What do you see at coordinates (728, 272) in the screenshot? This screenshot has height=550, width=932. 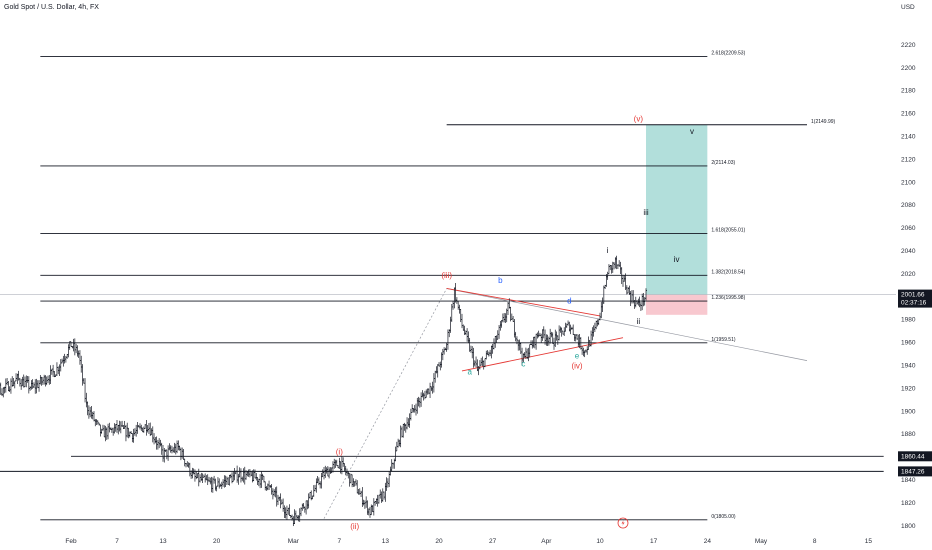 I see `level-label: 1.382(2018.54)` at bounding box center [728, 272].